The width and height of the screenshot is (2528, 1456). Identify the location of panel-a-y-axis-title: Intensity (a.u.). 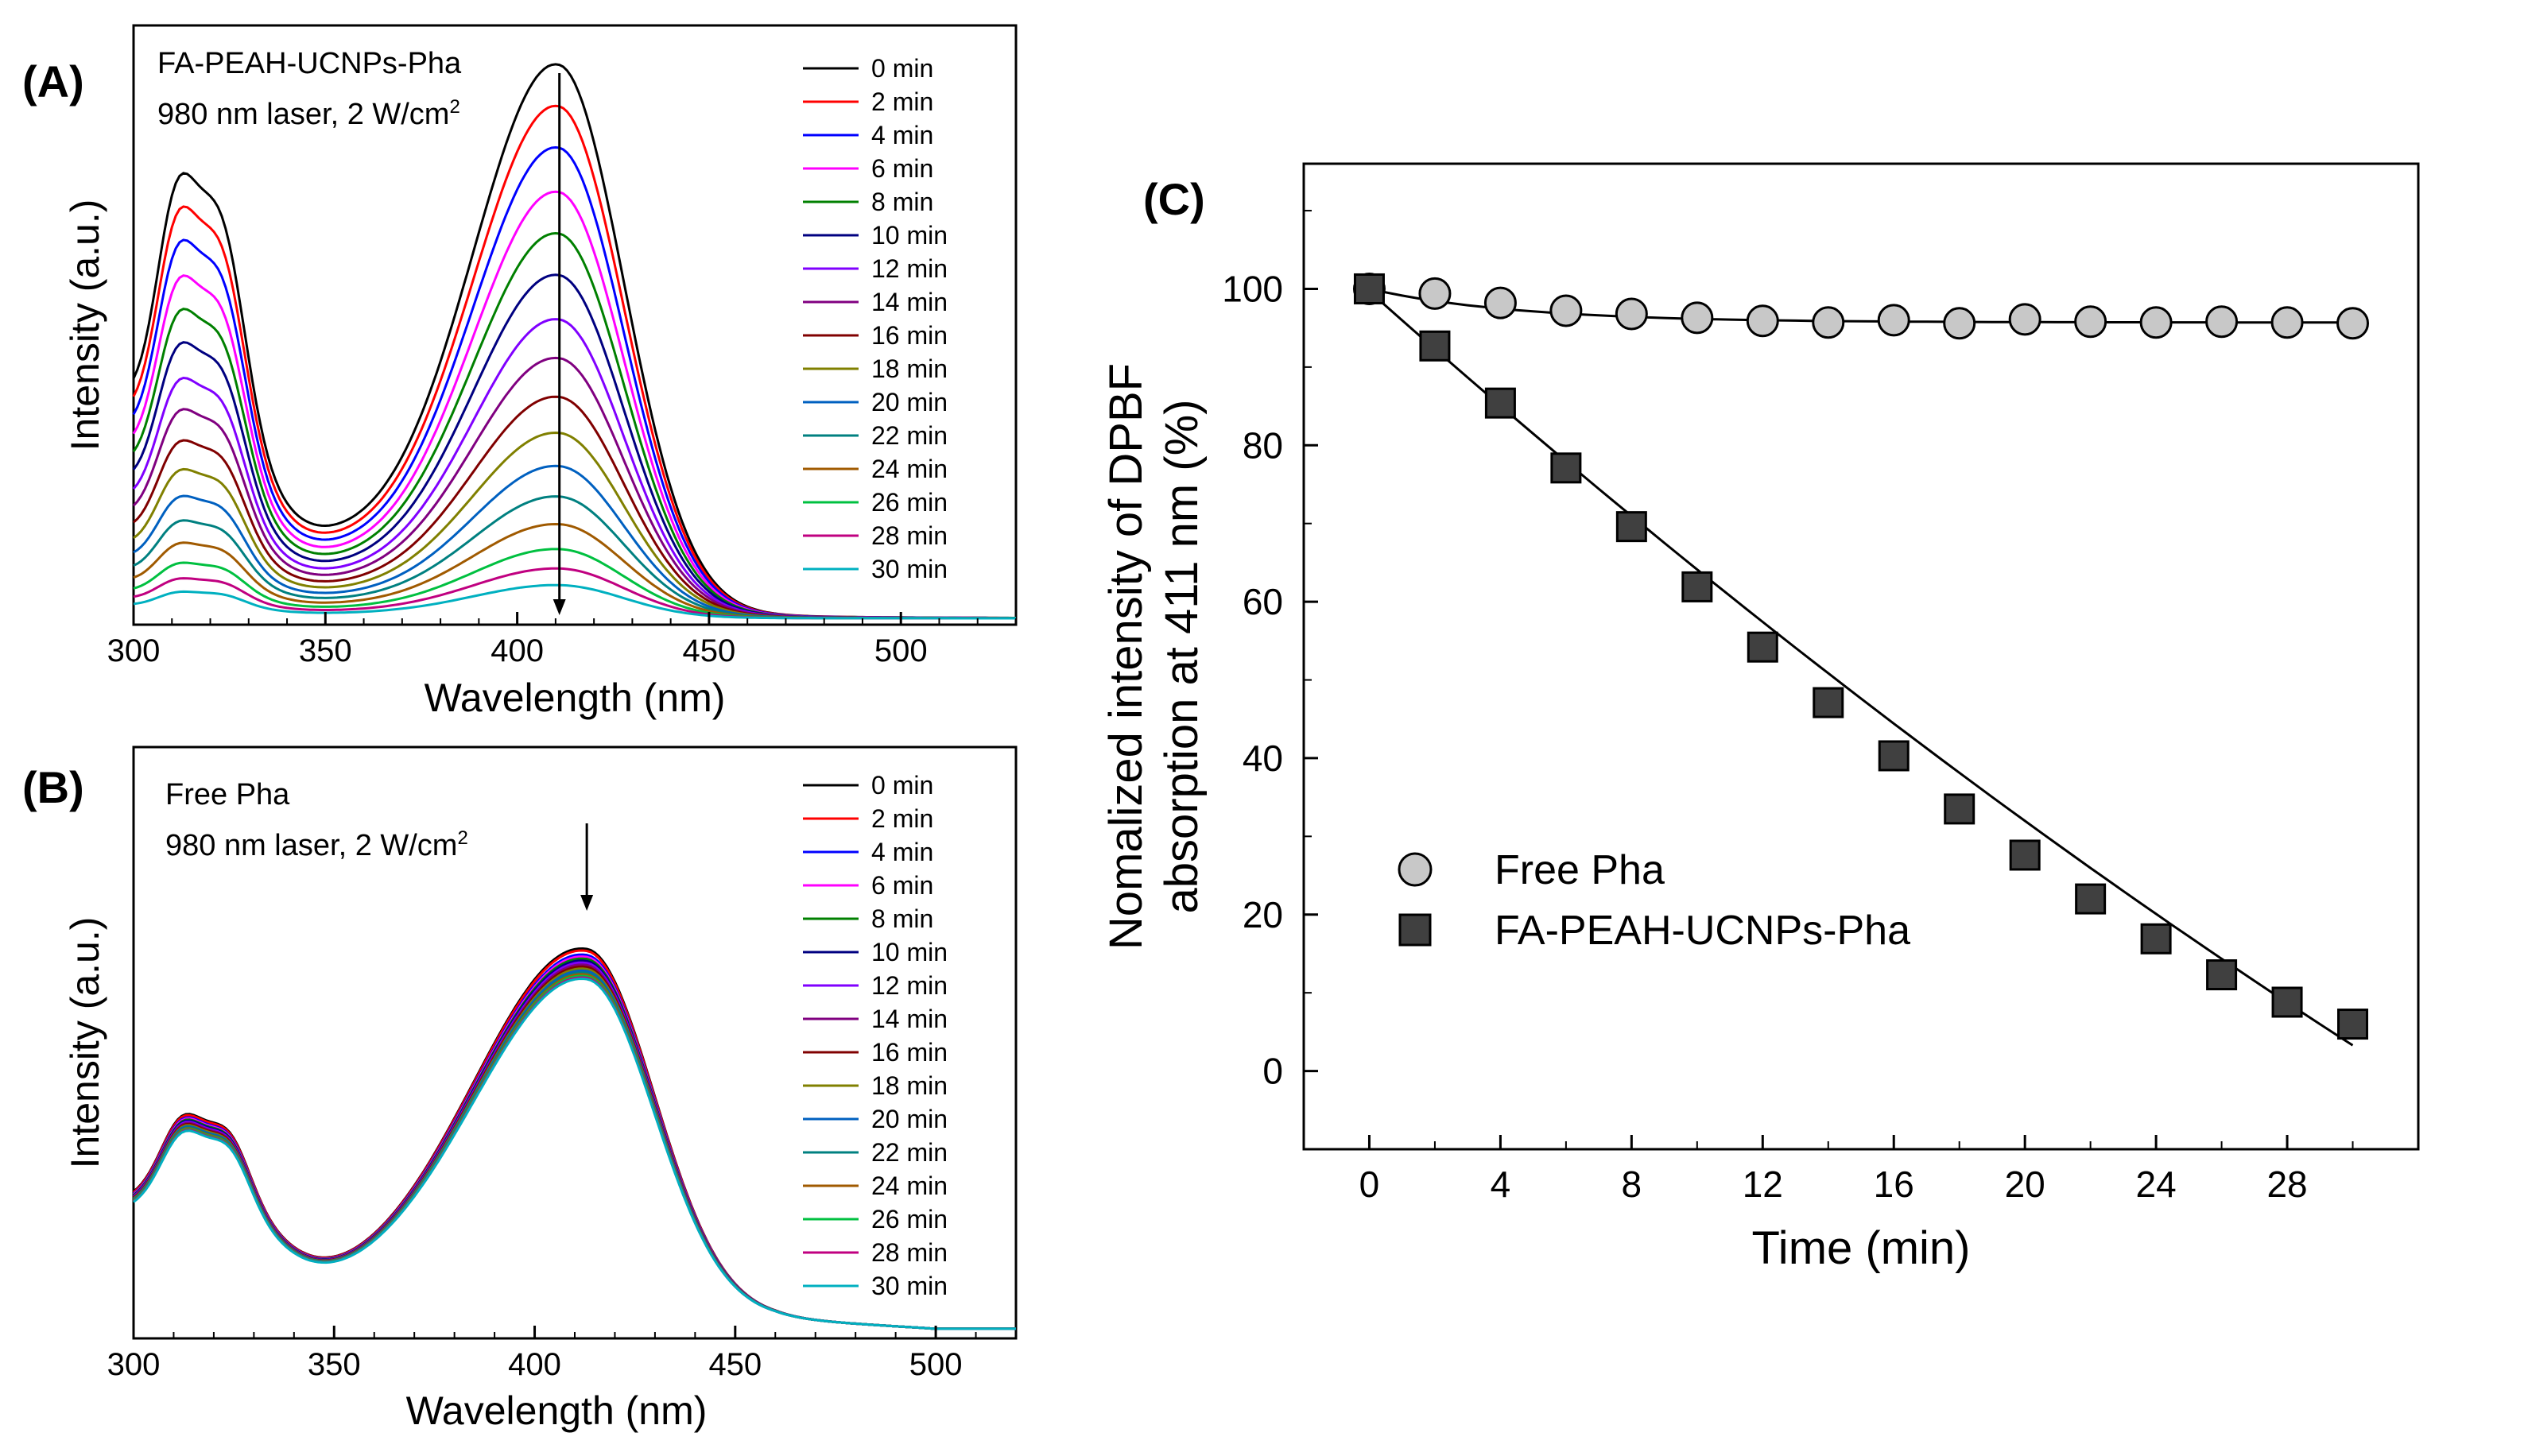
(85, 325).